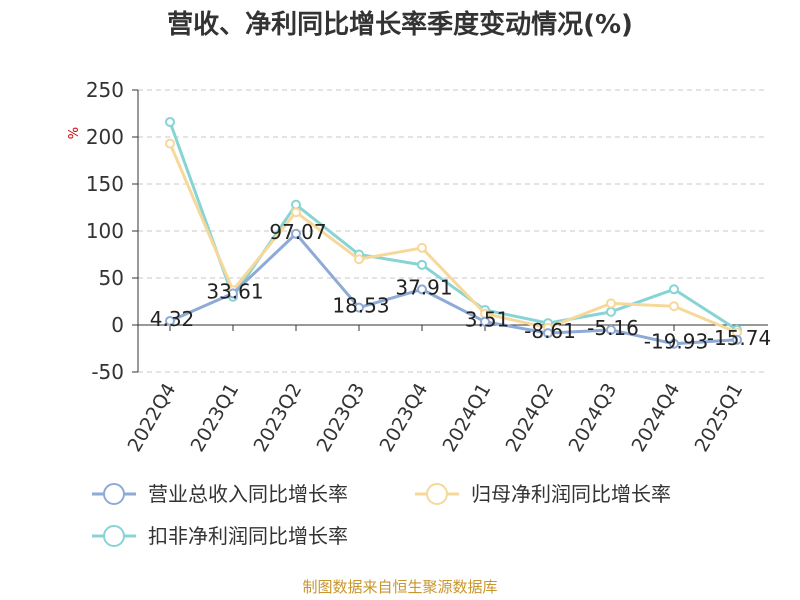  Describe the element at coordinates (467, 418) in the screenshot. I see `x-tick-label: 2024Q1` at that location.